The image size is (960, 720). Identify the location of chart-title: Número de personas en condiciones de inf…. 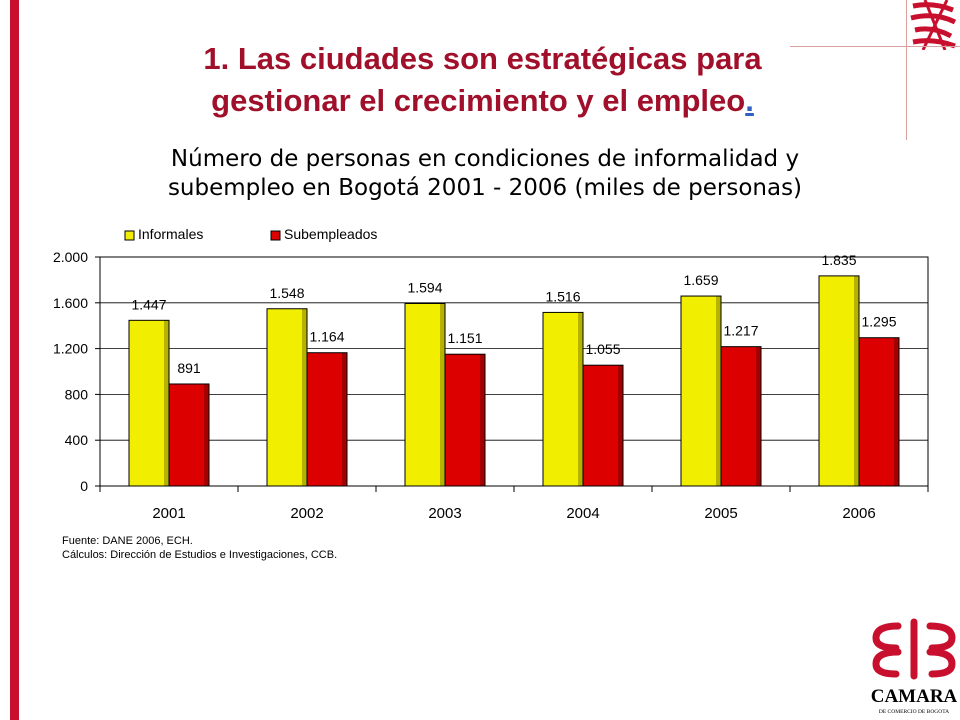
(485, 174).